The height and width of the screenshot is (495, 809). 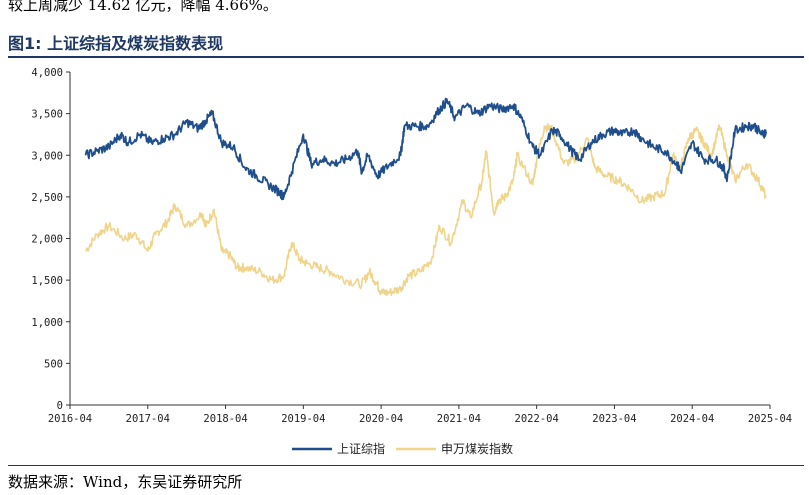 What do you see at coordinates (47, 281) in the screenshot?
I see `y-tick-label: 1,500` at bounding box center [47, 281].